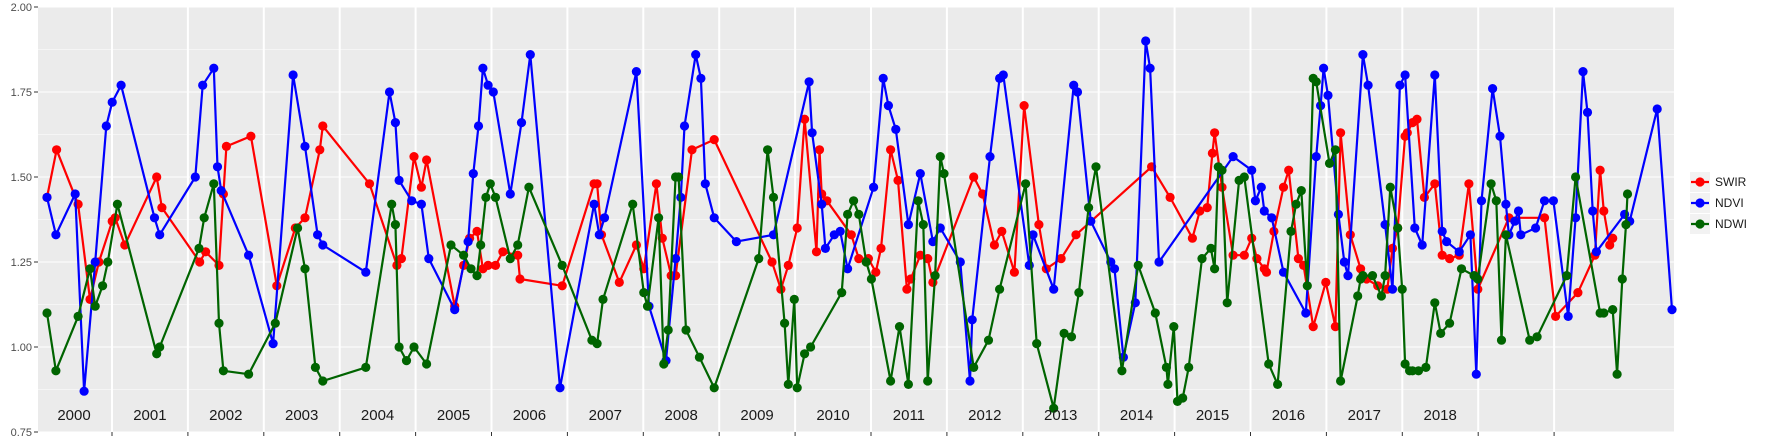 This screenshot has width=1773, height=442. Describe the element at coordinates (1731, 224) in the screenshot. I see `legend-label-ndwi: NDWI` at that location.